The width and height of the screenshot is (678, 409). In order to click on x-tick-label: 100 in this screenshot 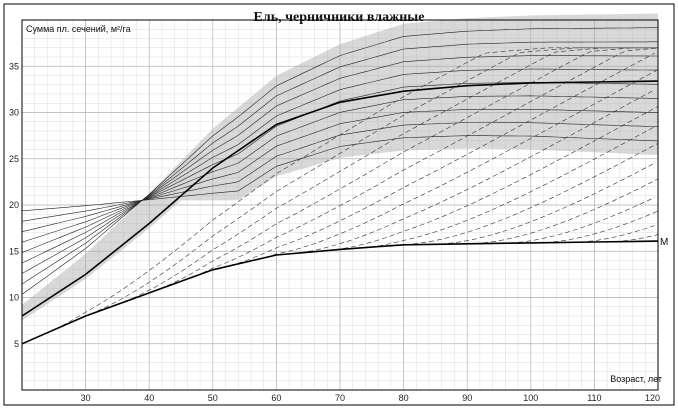, I will do `click(530, 398)`.